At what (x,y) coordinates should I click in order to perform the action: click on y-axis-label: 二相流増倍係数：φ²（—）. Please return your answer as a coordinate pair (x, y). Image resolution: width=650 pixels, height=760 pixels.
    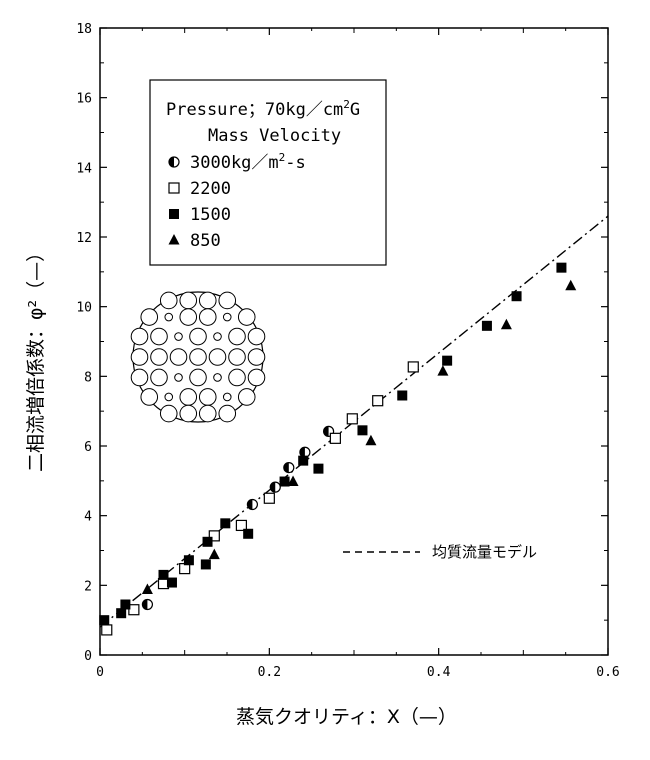
    Looking at the image, I should click on (36, 357).